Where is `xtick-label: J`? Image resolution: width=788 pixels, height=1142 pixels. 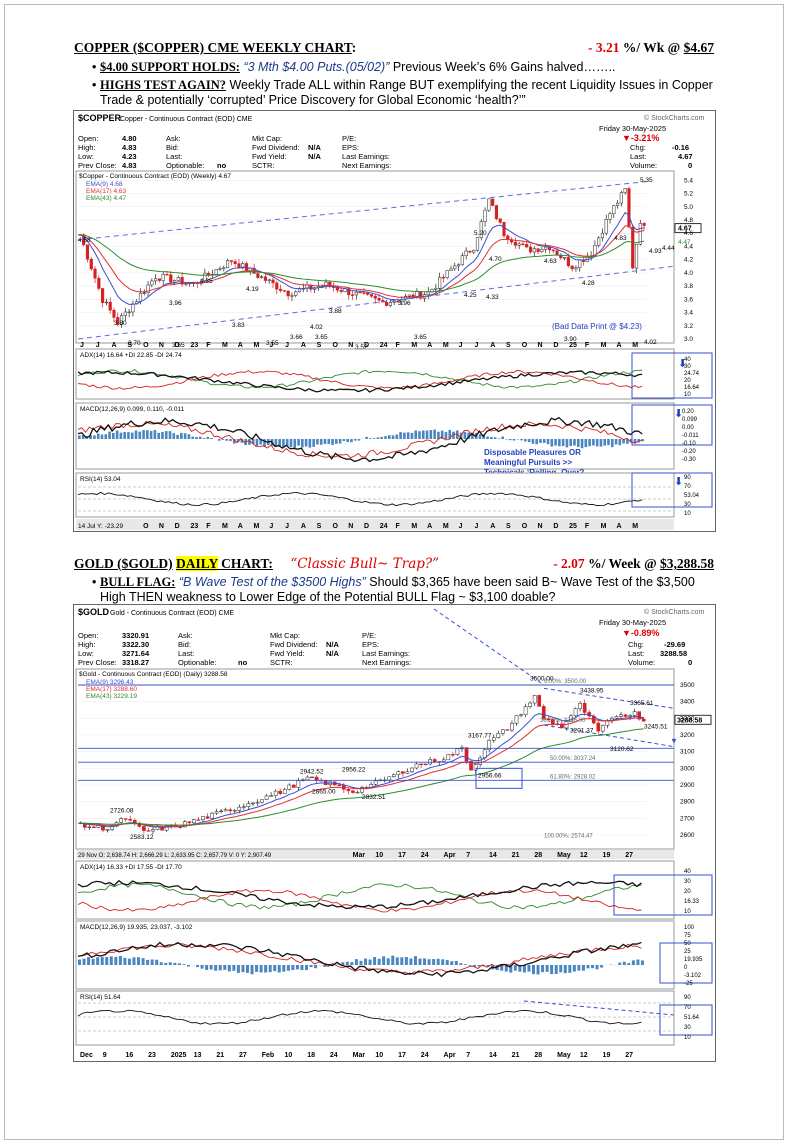 xtick-label: J is located at coordinates (461, 526).